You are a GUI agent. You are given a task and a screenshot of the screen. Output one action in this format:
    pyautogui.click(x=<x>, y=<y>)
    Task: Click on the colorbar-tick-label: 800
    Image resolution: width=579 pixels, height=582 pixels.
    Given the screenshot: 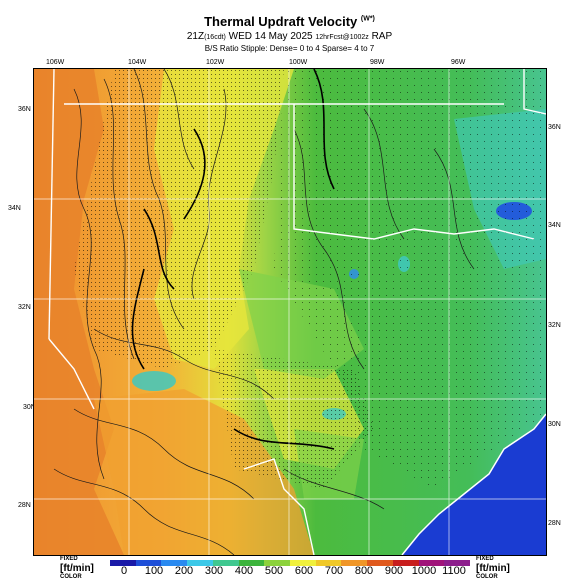 What is the action you would take?
    pyautogui.click(x=364, y=571)
    